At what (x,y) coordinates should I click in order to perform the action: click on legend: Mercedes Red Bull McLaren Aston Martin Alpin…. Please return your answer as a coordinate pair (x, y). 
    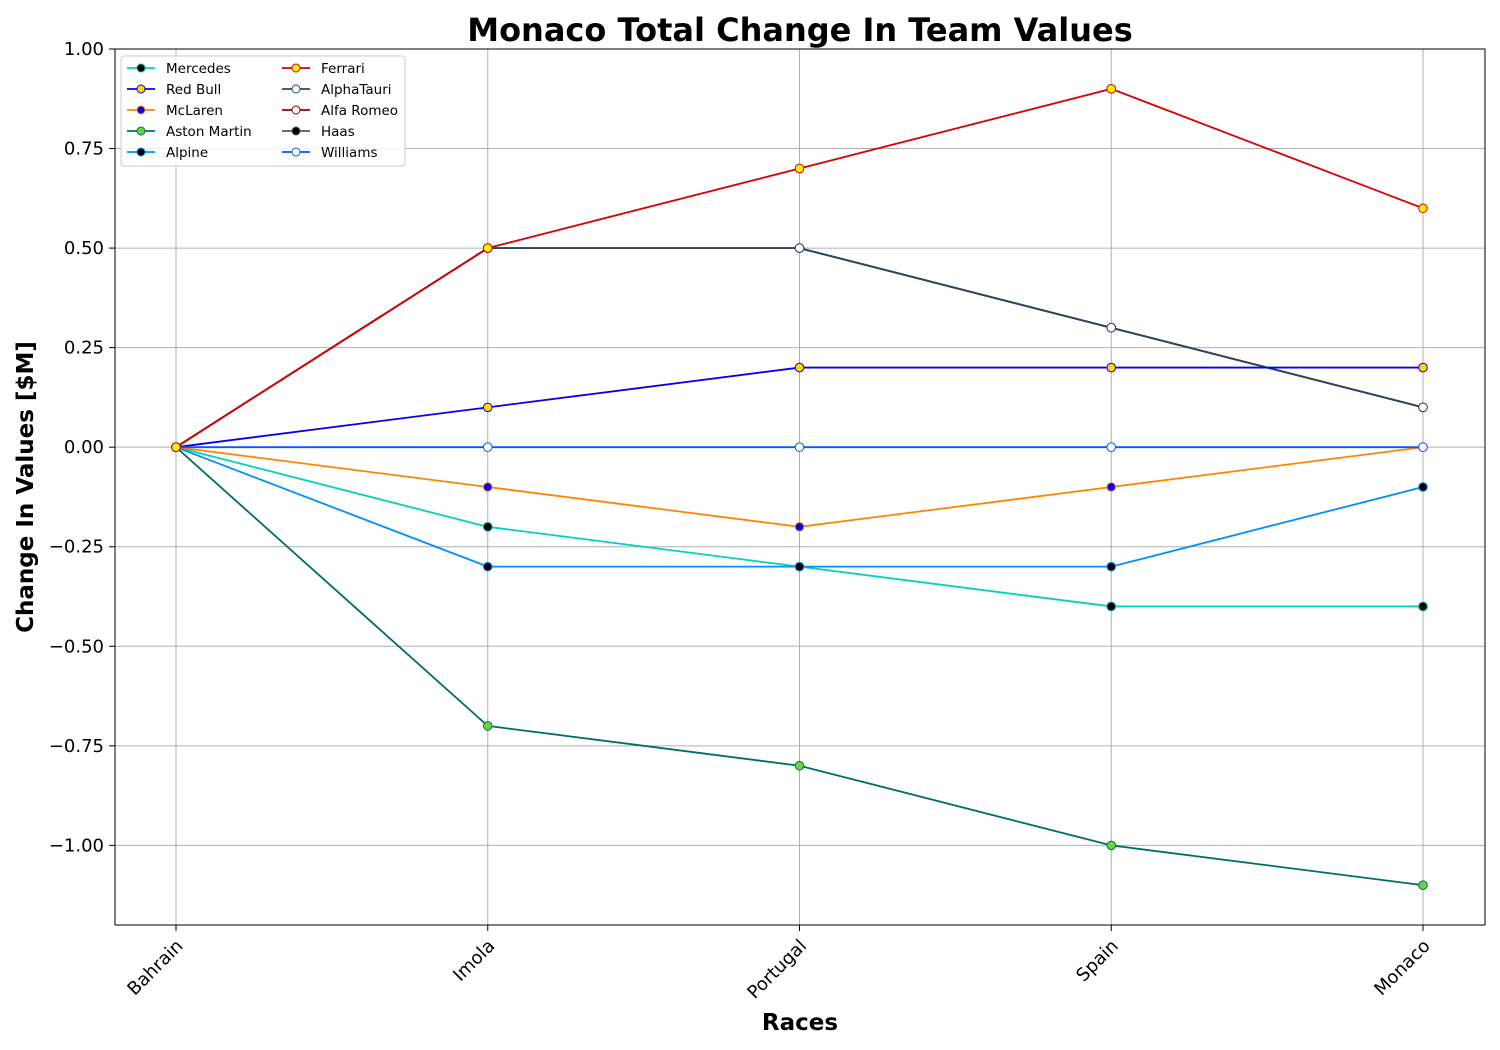
    Looking at the image, I should click on (263, 111).